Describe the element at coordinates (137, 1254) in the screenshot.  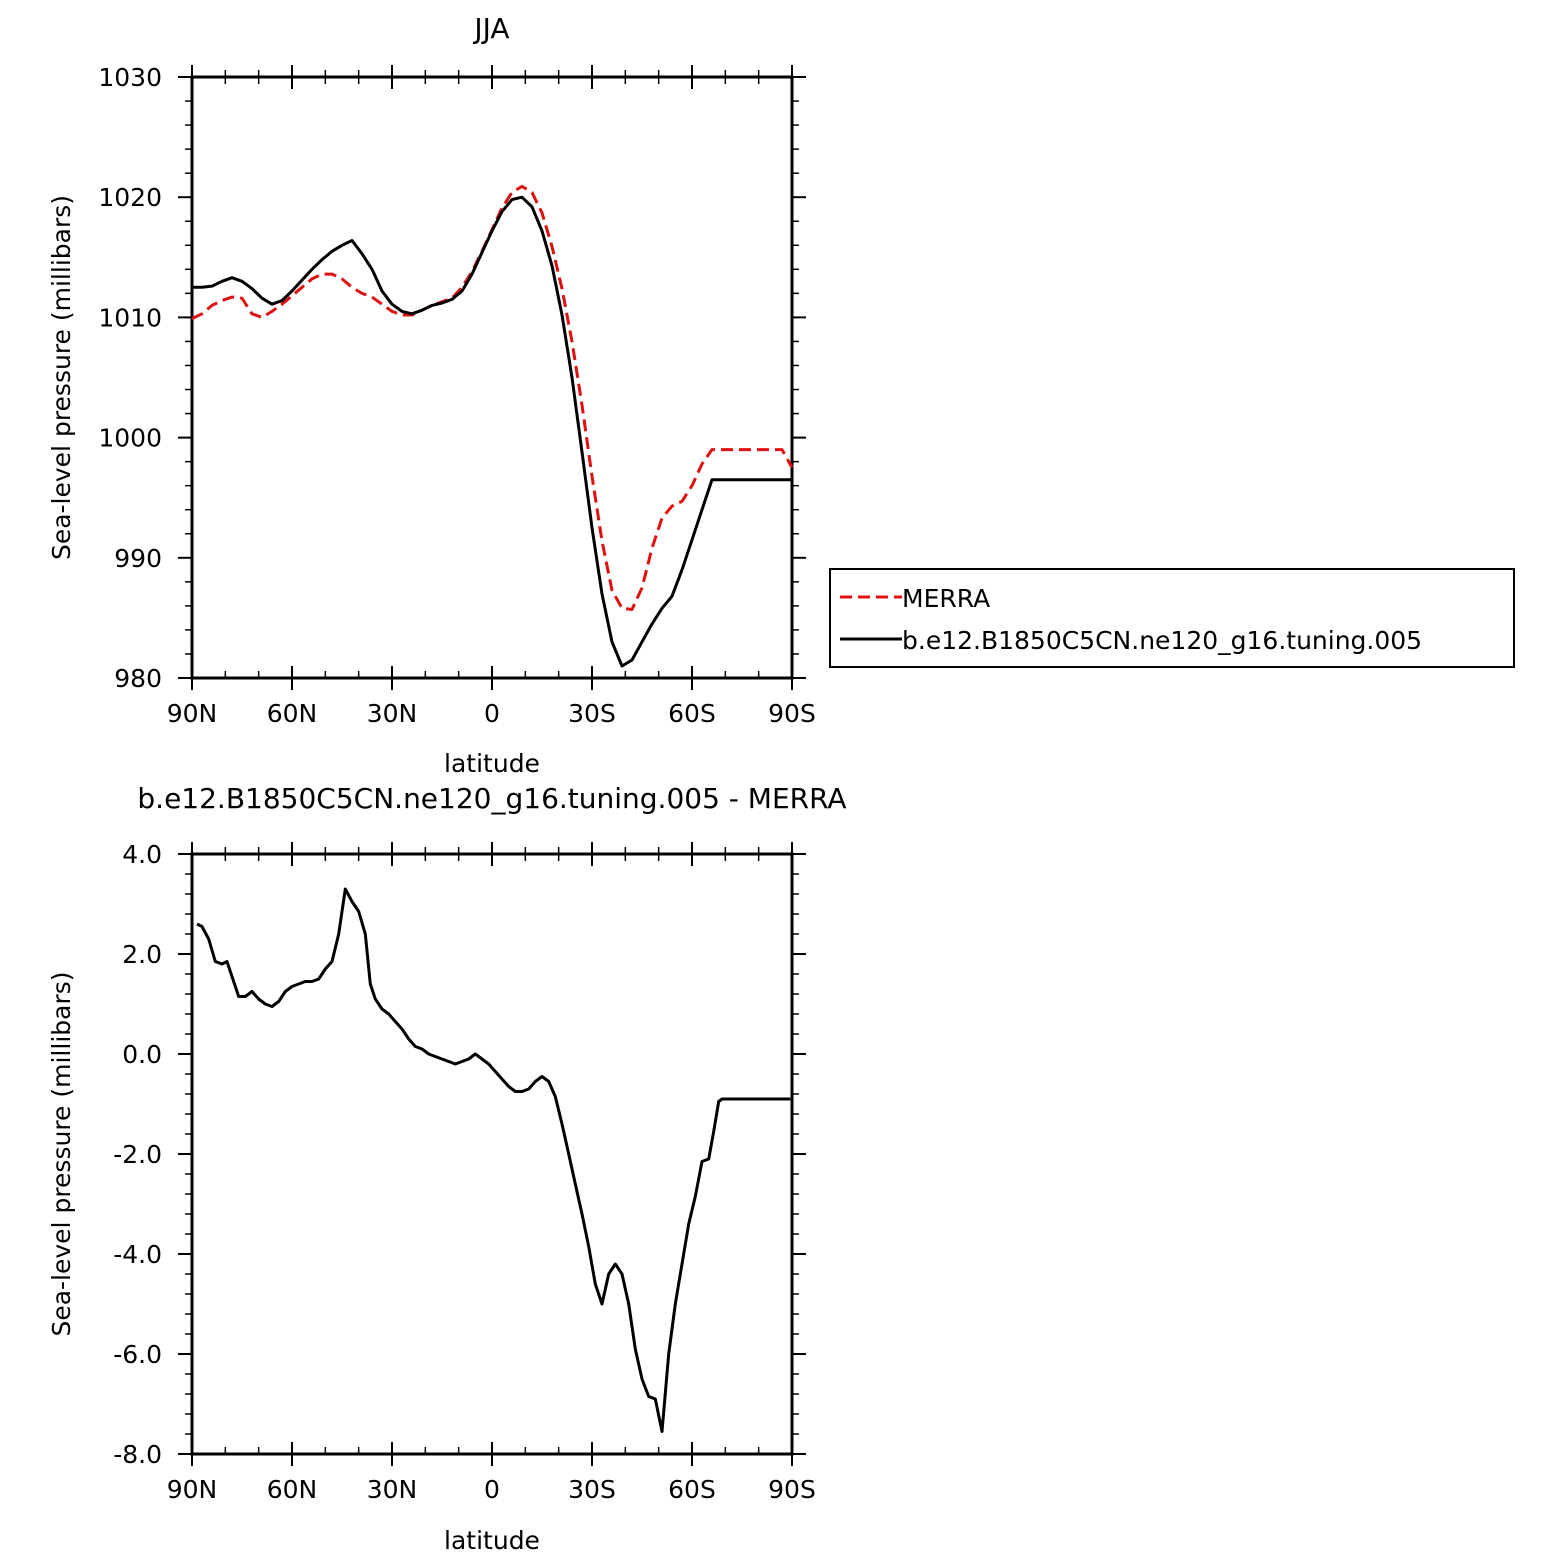
I see `y-tick-label: -4.0` at that location.